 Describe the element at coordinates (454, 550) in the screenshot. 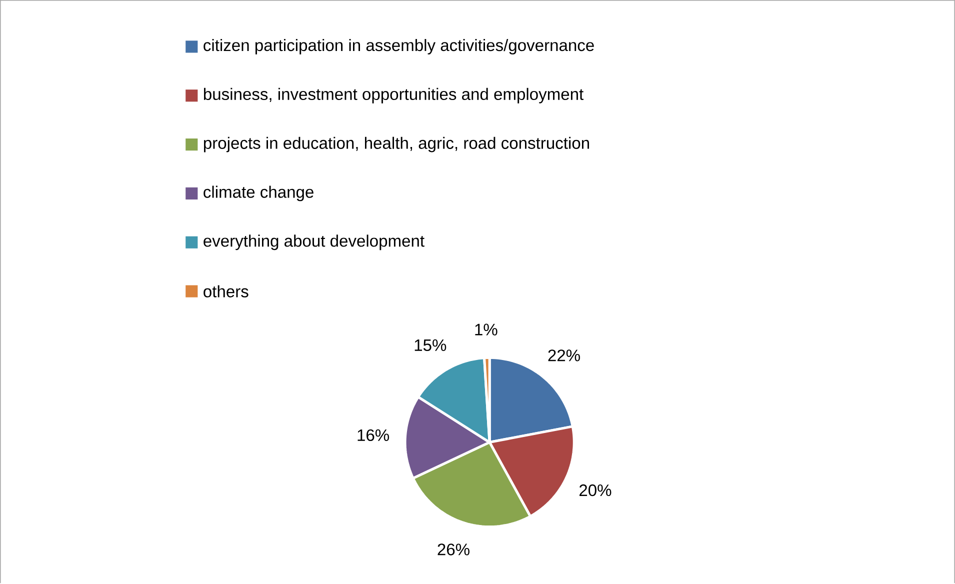

I see `data-label: 26%` at that location.